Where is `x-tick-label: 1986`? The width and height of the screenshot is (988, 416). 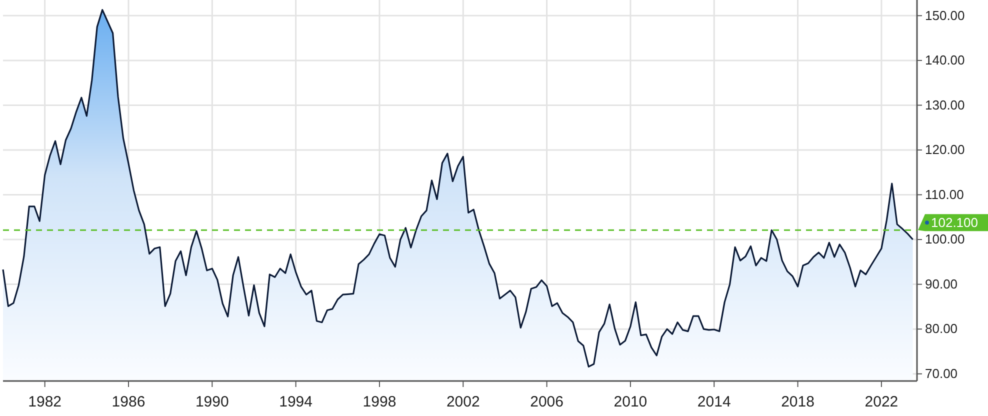
x-tick-label: 1986 is located at coordinates (129, 402).